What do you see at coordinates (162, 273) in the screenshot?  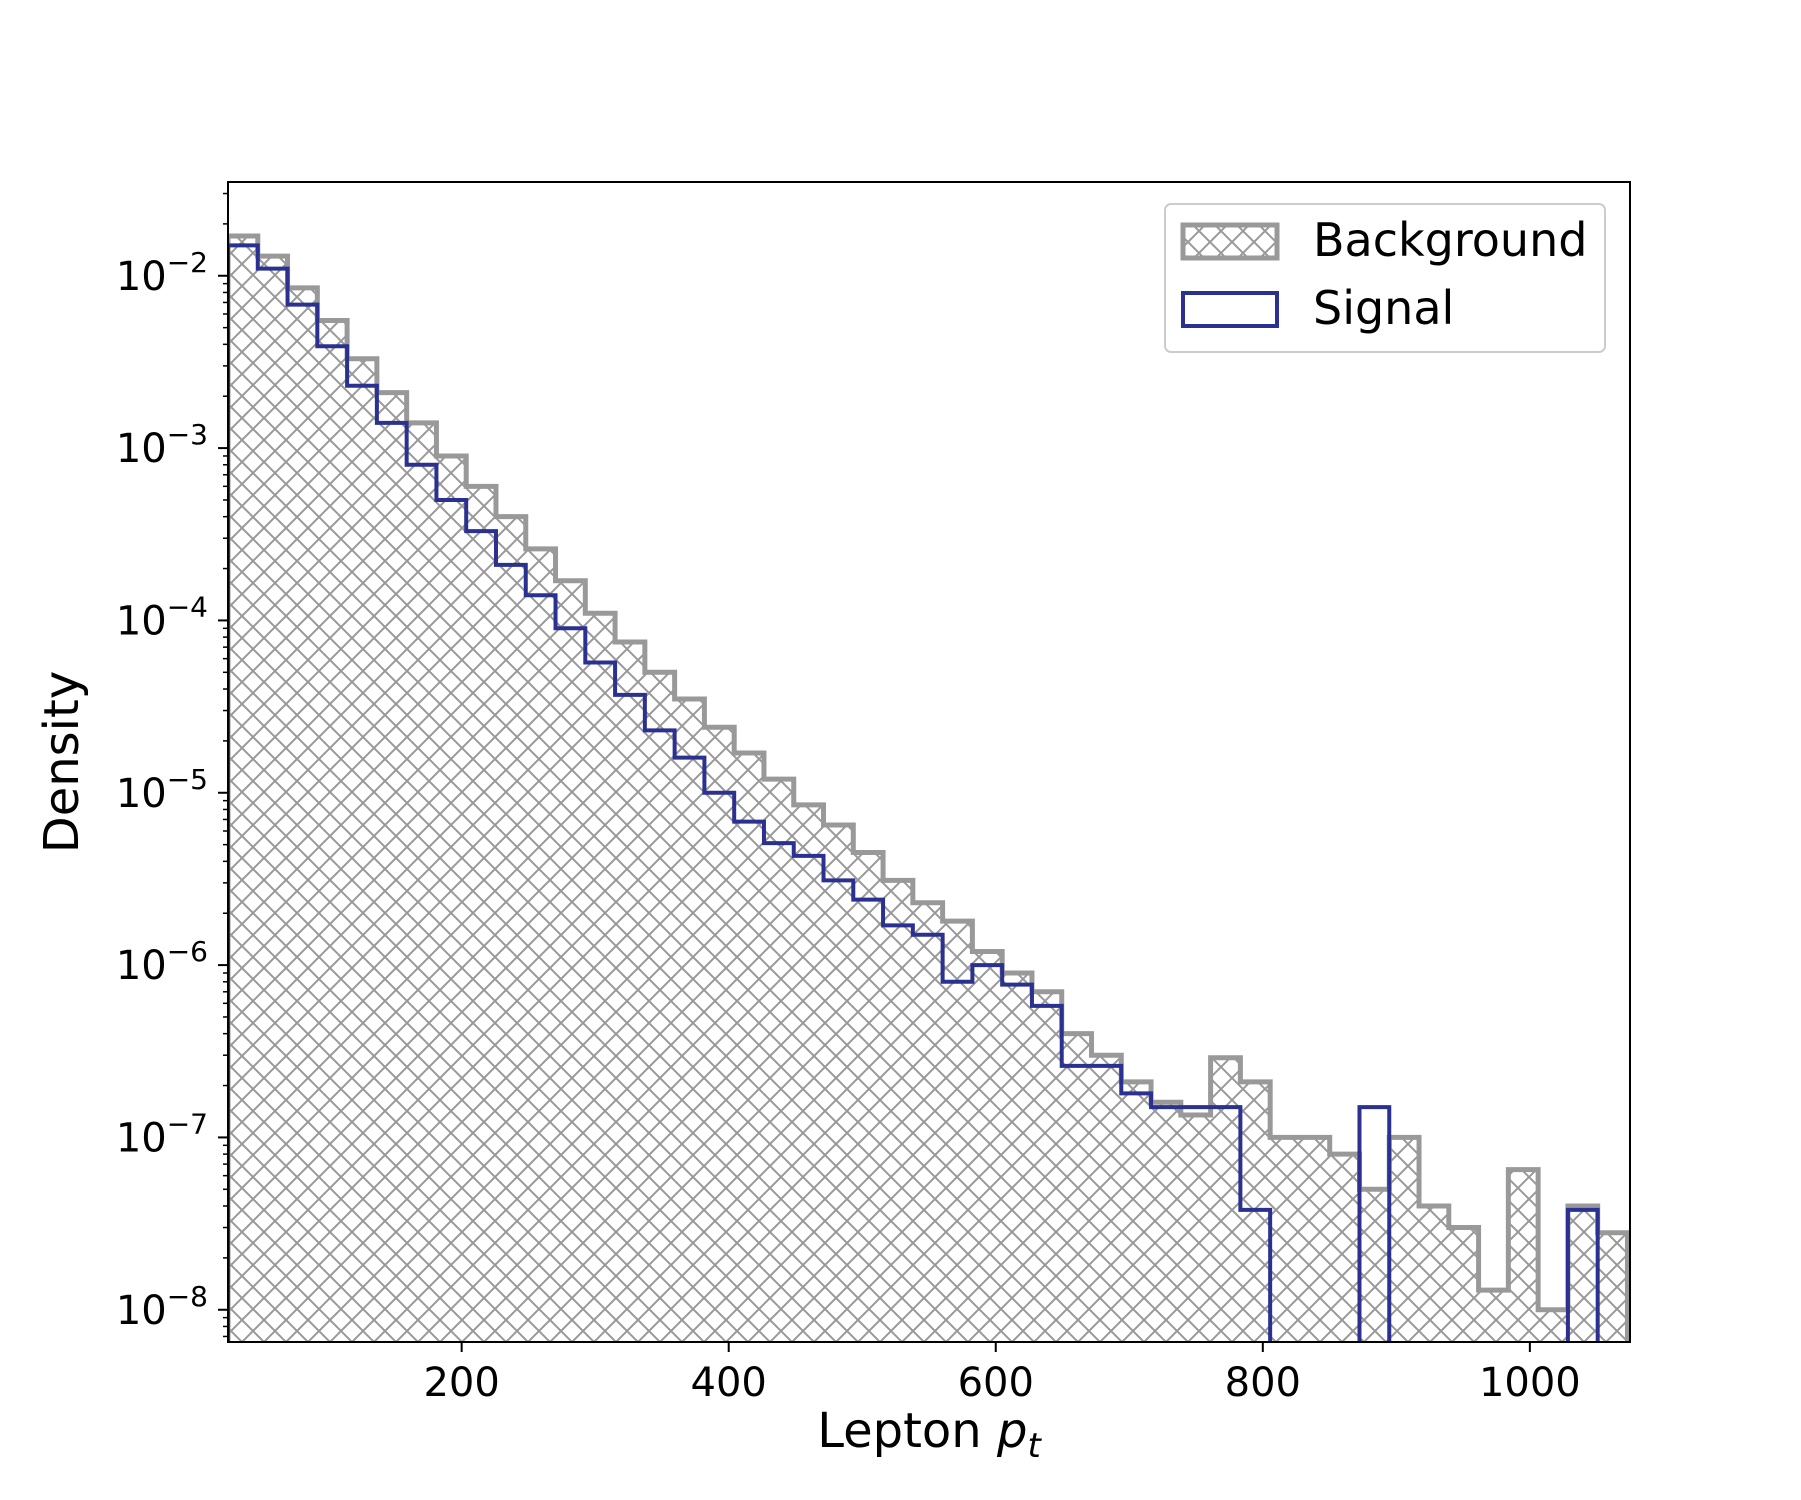 I see `y-tick-label: 10⁻²` at bounding box center [162, 273].